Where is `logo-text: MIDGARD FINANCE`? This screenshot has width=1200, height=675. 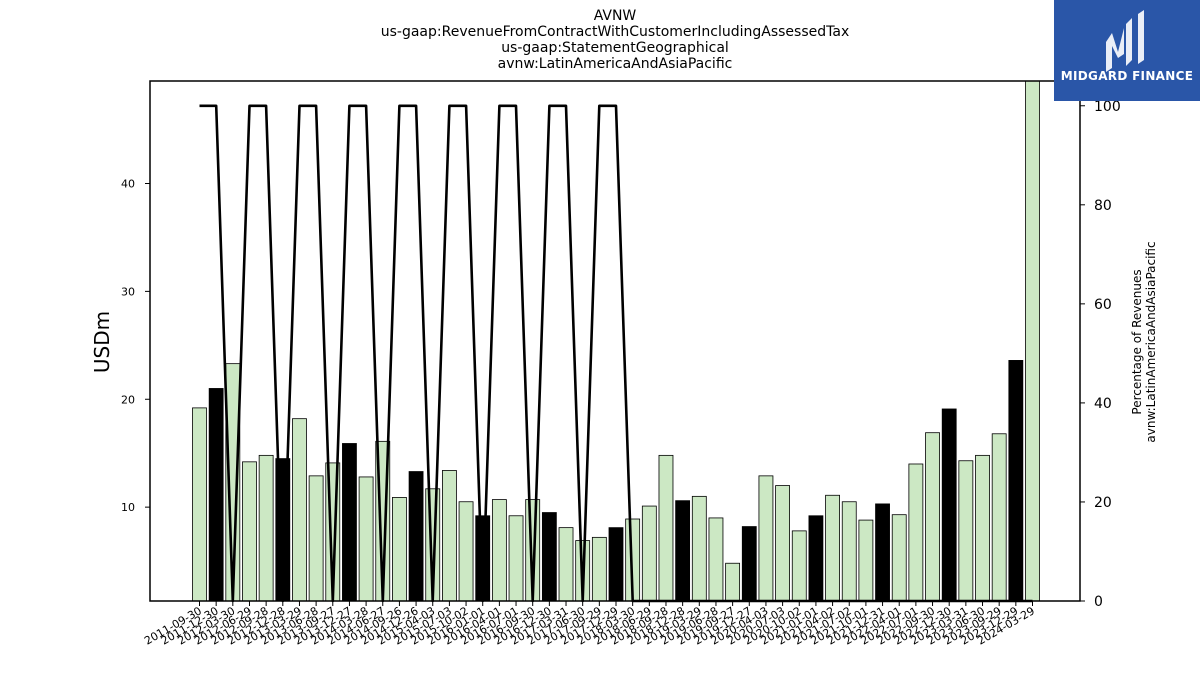
logo-text: MIDGARD FINANCE is located at coordinates (1127, 76).